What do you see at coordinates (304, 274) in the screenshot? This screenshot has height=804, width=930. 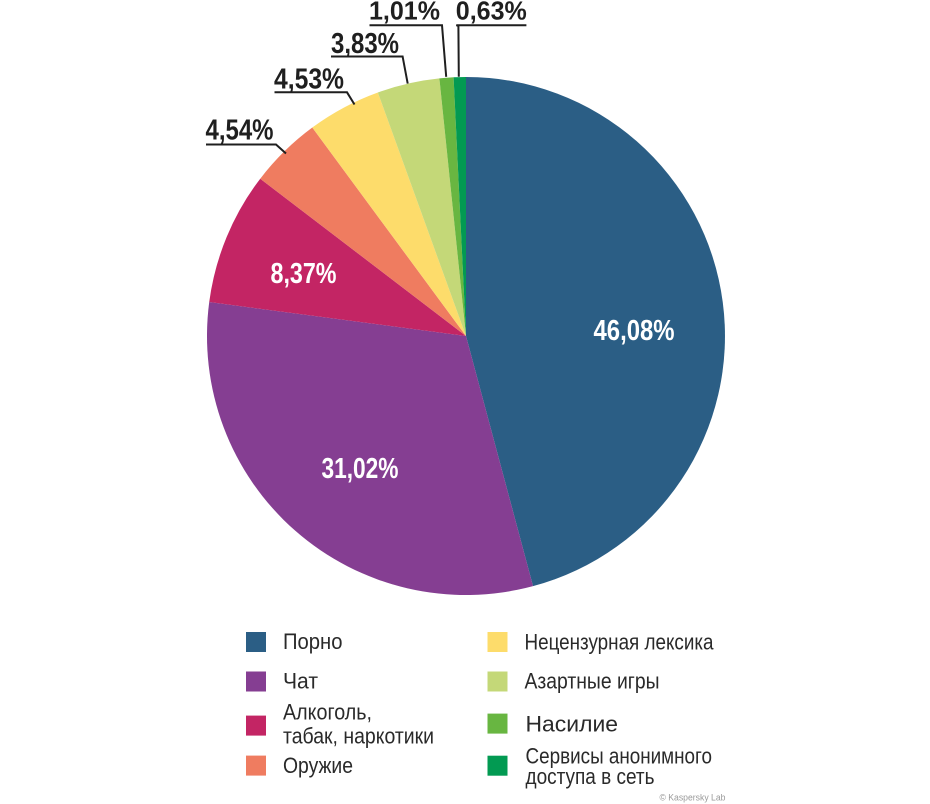 I see `svg-text: 8,37%` at bounding box center [304, 274].